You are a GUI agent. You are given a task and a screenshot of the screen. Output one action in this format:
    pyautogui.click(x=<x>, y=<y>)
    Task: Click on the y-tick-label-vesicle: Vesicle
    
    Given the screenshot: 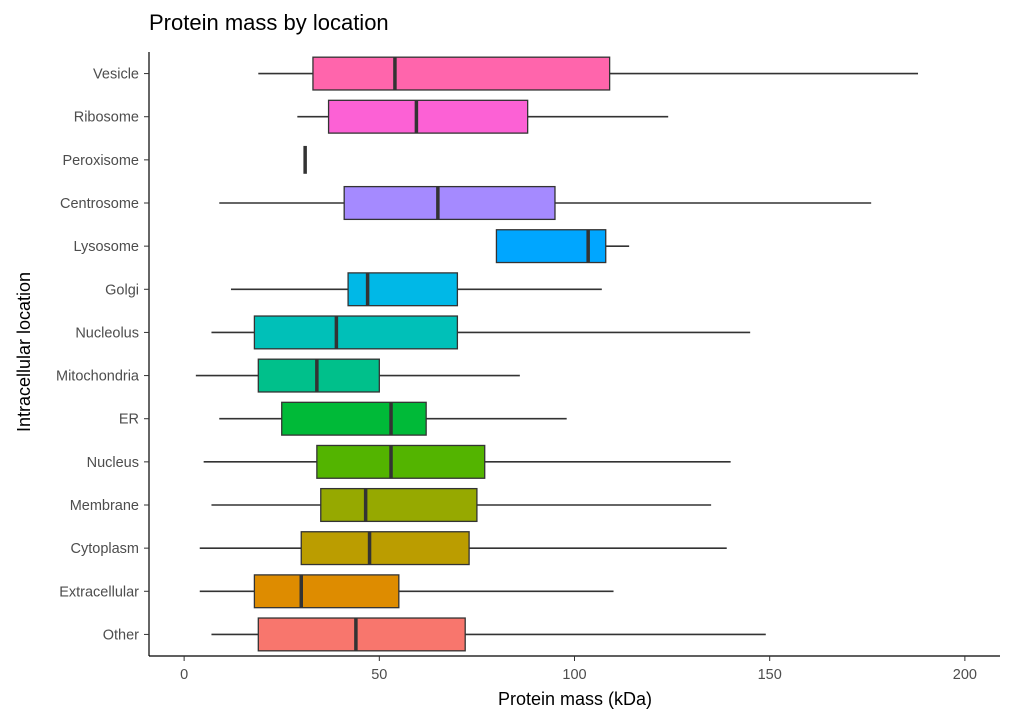 What is the action you would take?
    pyautogui.click(x=116, y=75)
    